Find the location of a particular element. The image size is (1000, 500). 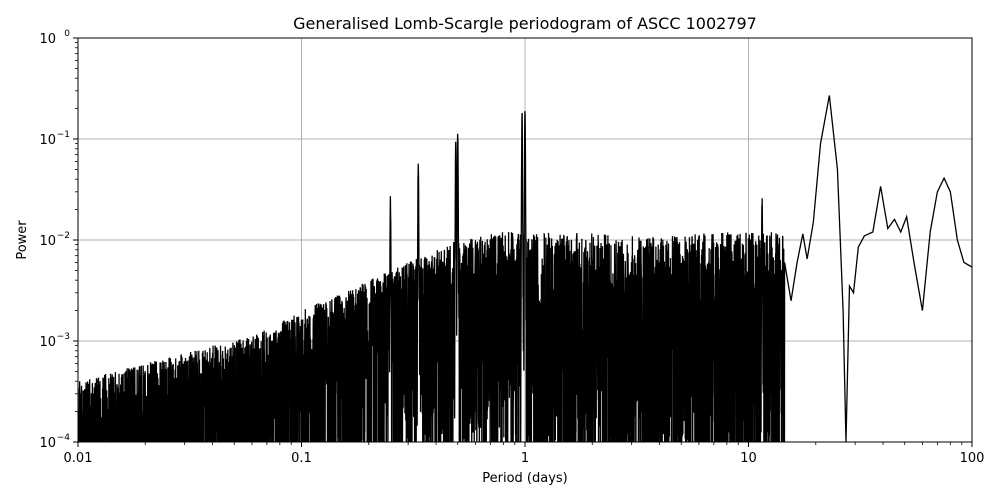

y-axis-label: Power is located at coordinates (22, 240).